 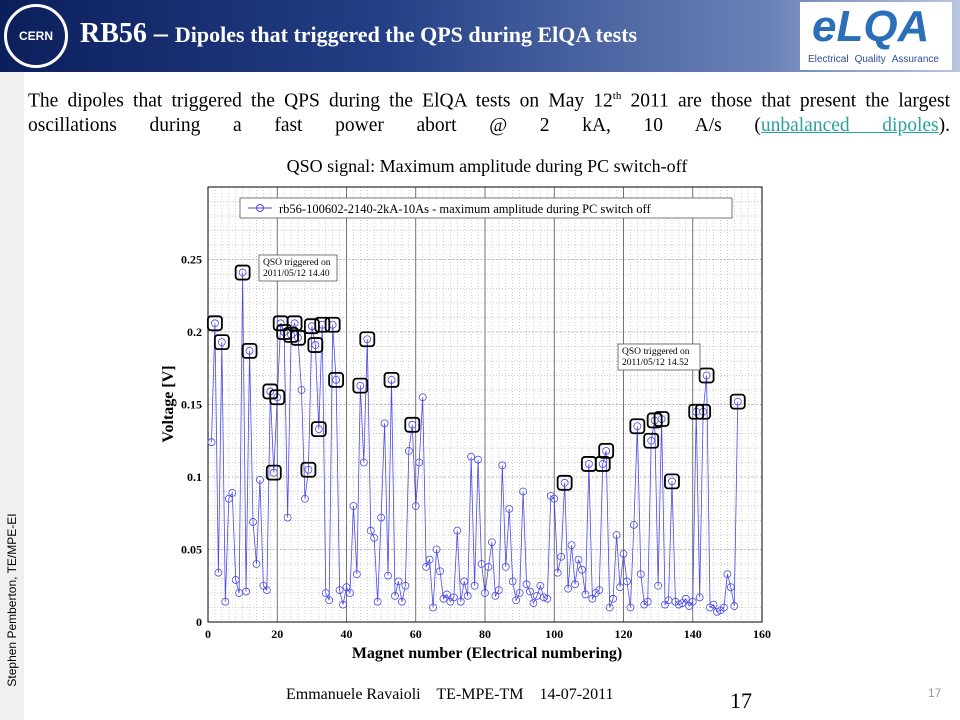 I want to click on link: unbalanced dipoles, so click(x=849, y=125).